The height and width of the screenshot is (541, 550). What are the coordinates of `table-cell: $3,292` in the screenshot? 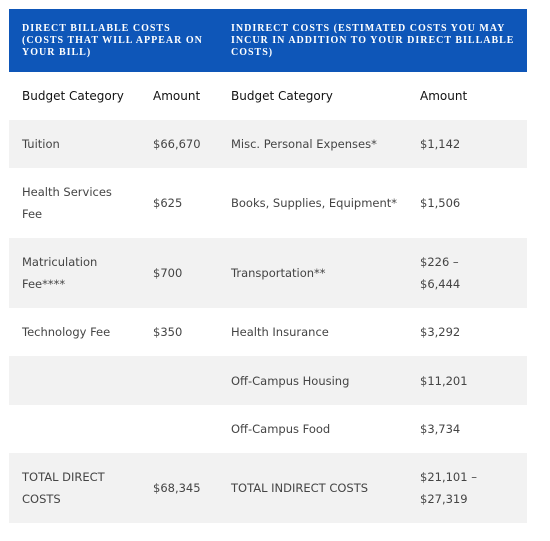 It's located at (473, 332).